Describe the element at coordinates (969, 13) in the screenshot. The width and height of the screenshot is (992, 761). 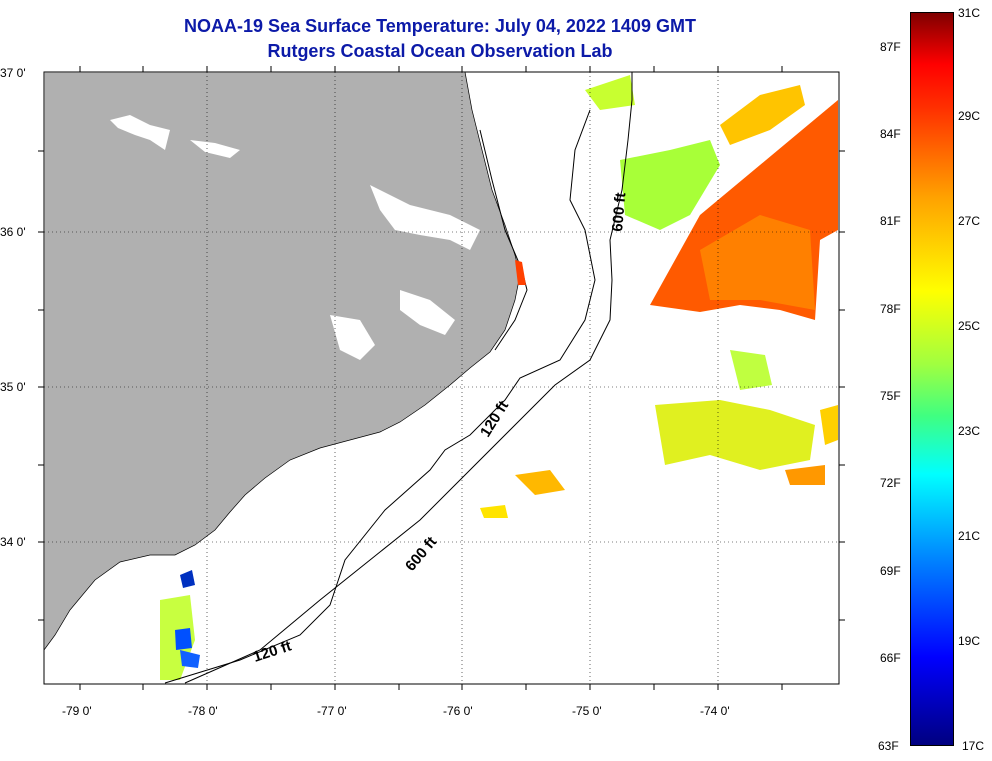
I see `colorbar-c-31: 31C` at that location.